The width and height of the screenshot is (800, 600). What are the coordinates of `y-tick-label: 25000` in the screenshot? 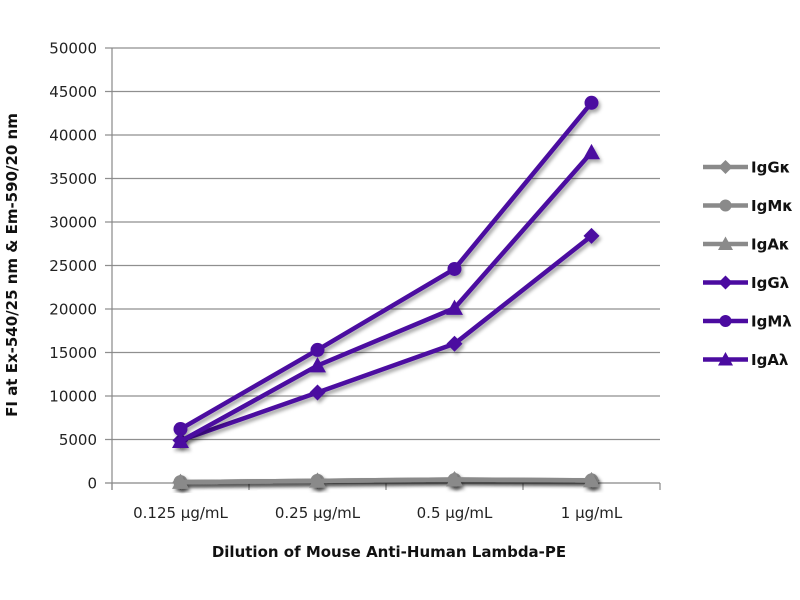 It's located at (73, 266).